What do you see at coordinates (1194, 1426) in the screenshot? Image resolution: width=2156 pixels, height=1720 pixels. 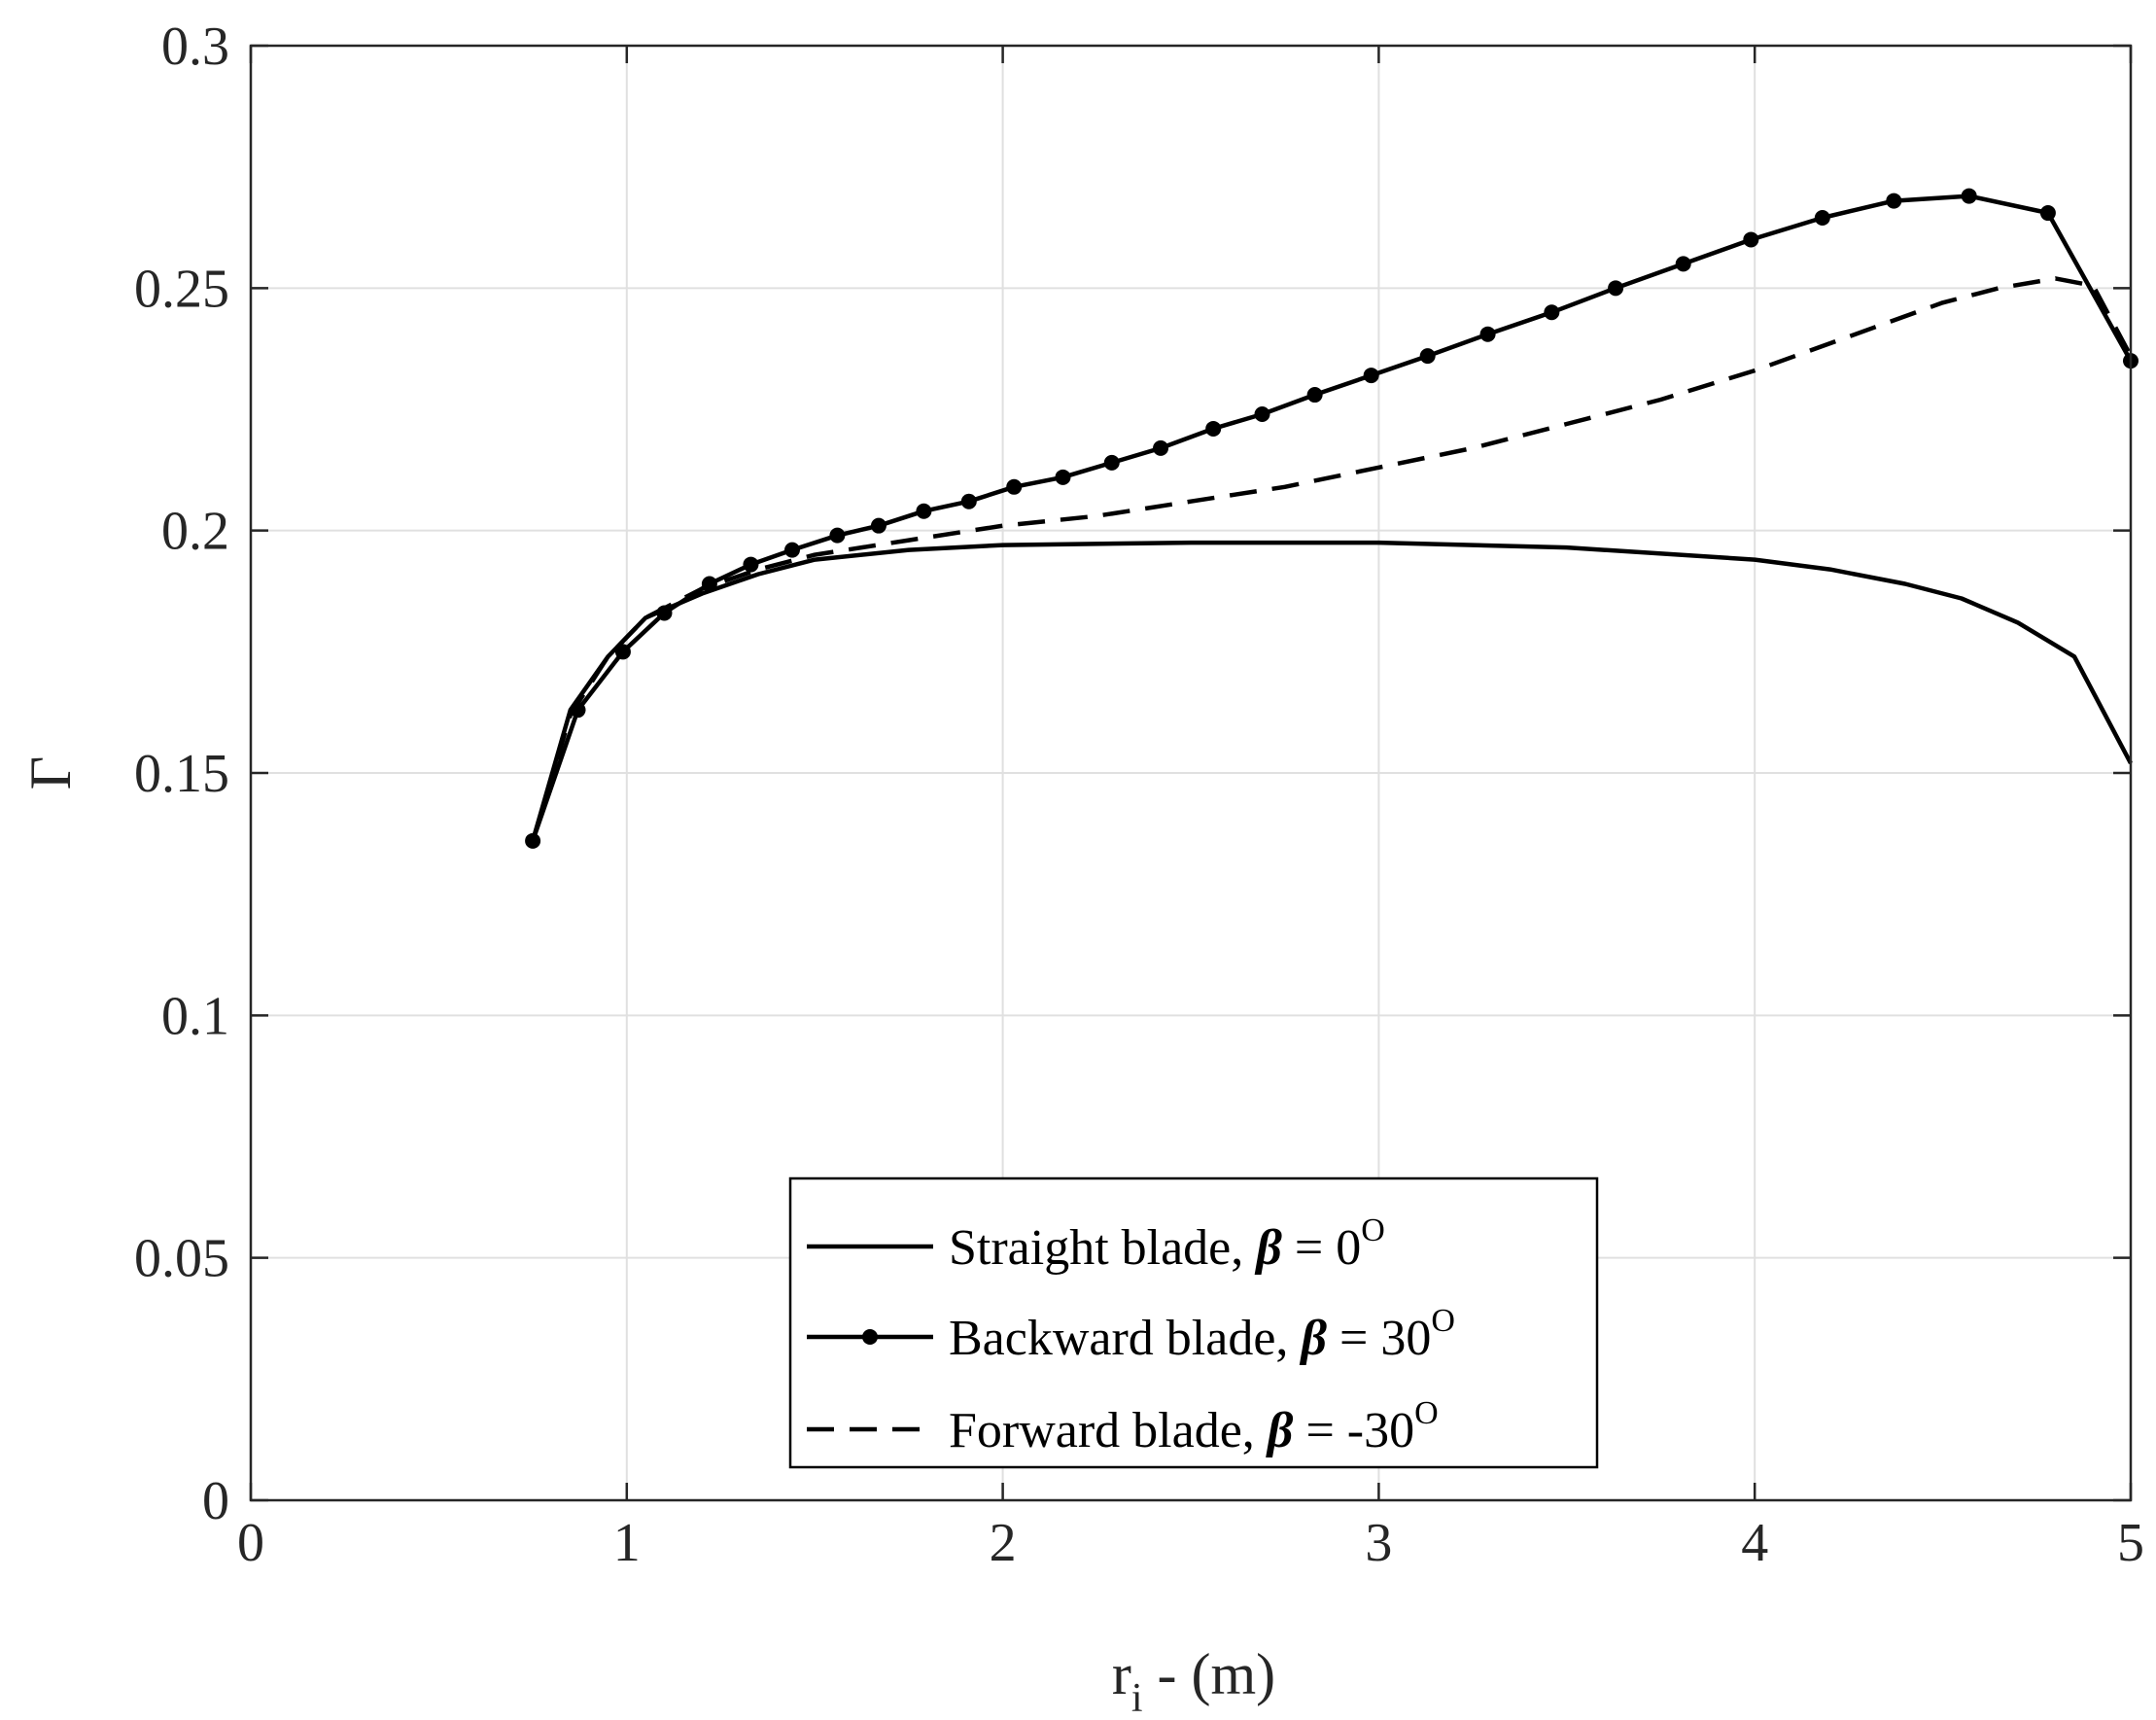 I see `legend-label-3: Forward blade, β = -30O` at bounding box center [1194, 1426].